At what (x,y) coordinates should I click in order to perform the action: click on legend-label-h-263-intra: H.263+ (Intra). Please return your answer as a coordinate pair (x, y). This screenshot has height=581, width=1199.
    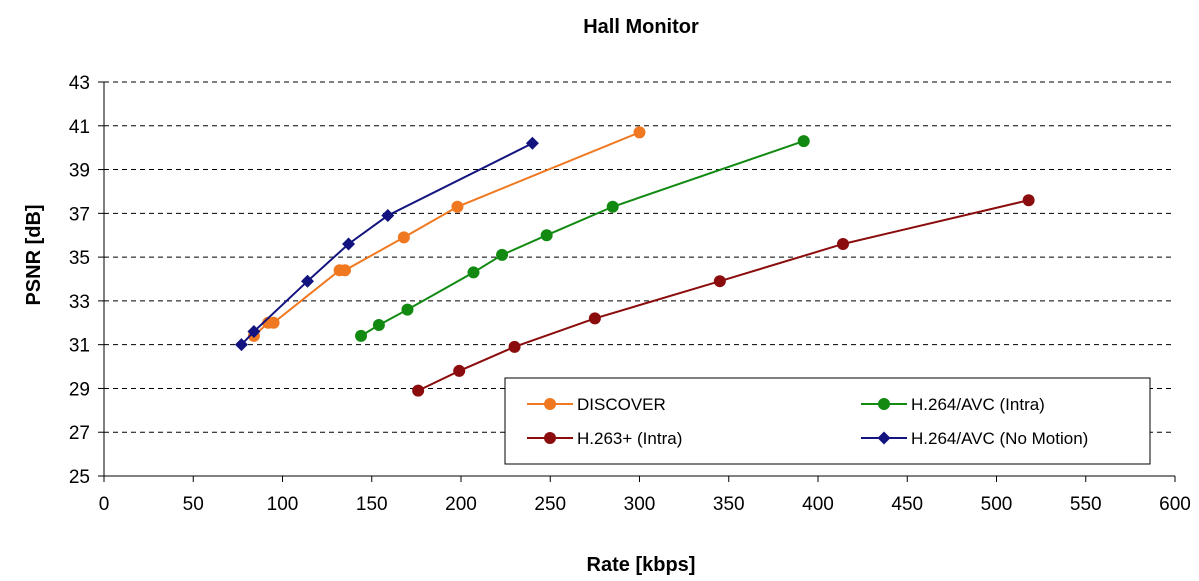
    Looking at the image, I should click on (629, 438).